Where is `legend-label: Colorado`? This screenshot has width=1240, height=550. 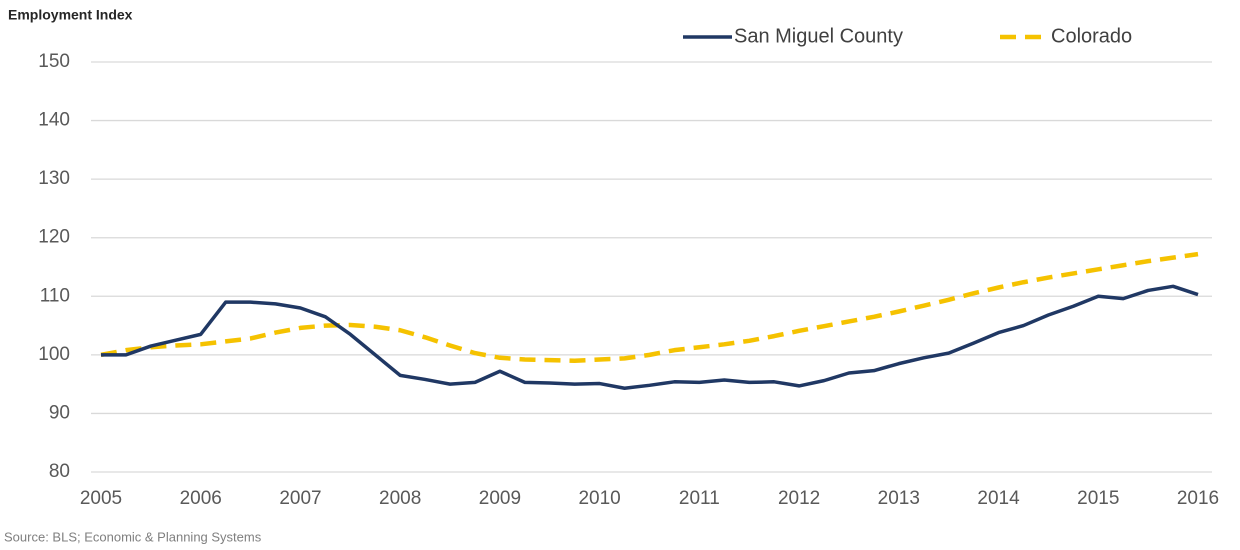
legend-label: Colorado is located at coordinates (1091, 36).